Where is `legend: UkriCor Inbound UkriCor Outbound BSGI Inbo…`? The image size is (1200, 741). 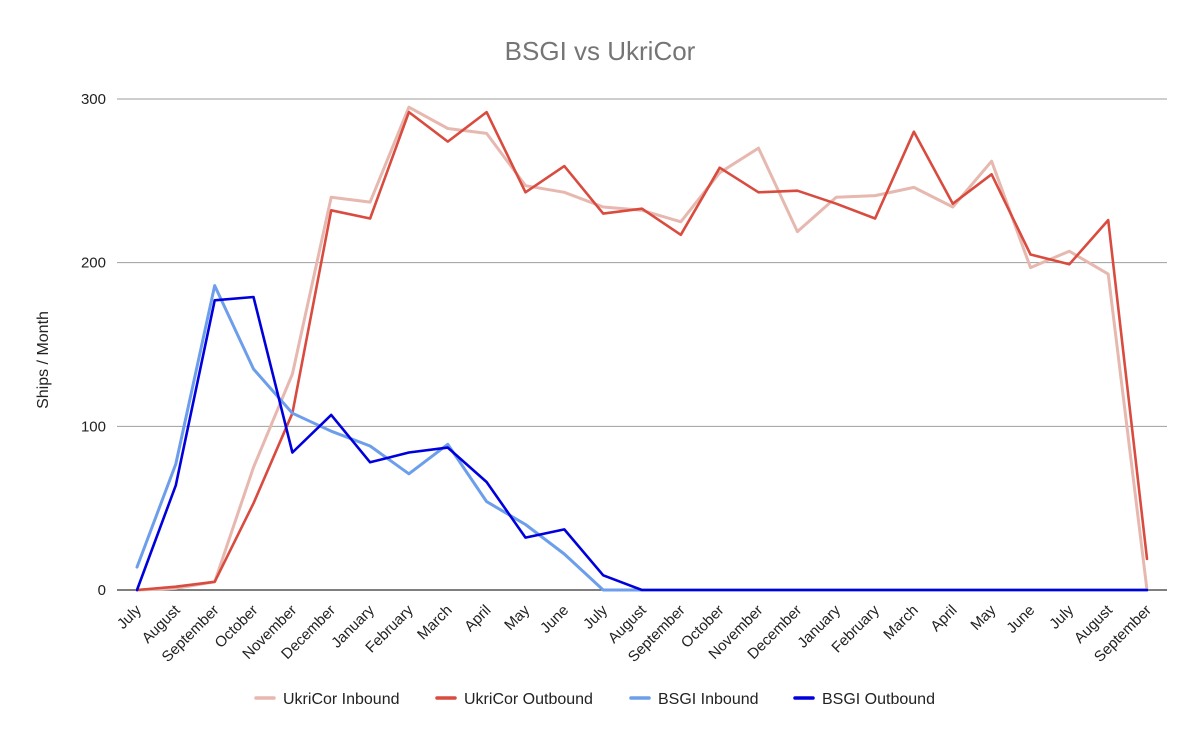 legend: UkriCor Inbound UkriCor Outbound BSGI Inbo… is located at coordinates (594, 699).